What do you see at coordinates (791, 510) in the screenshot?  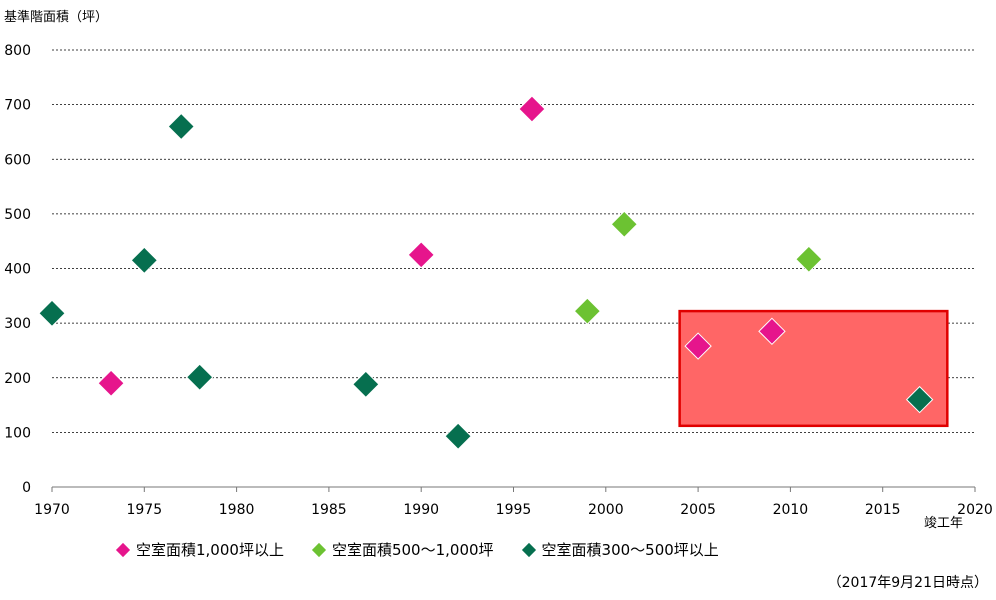 I see `x-tick-label: 2010` at bounding box center [791, 510].